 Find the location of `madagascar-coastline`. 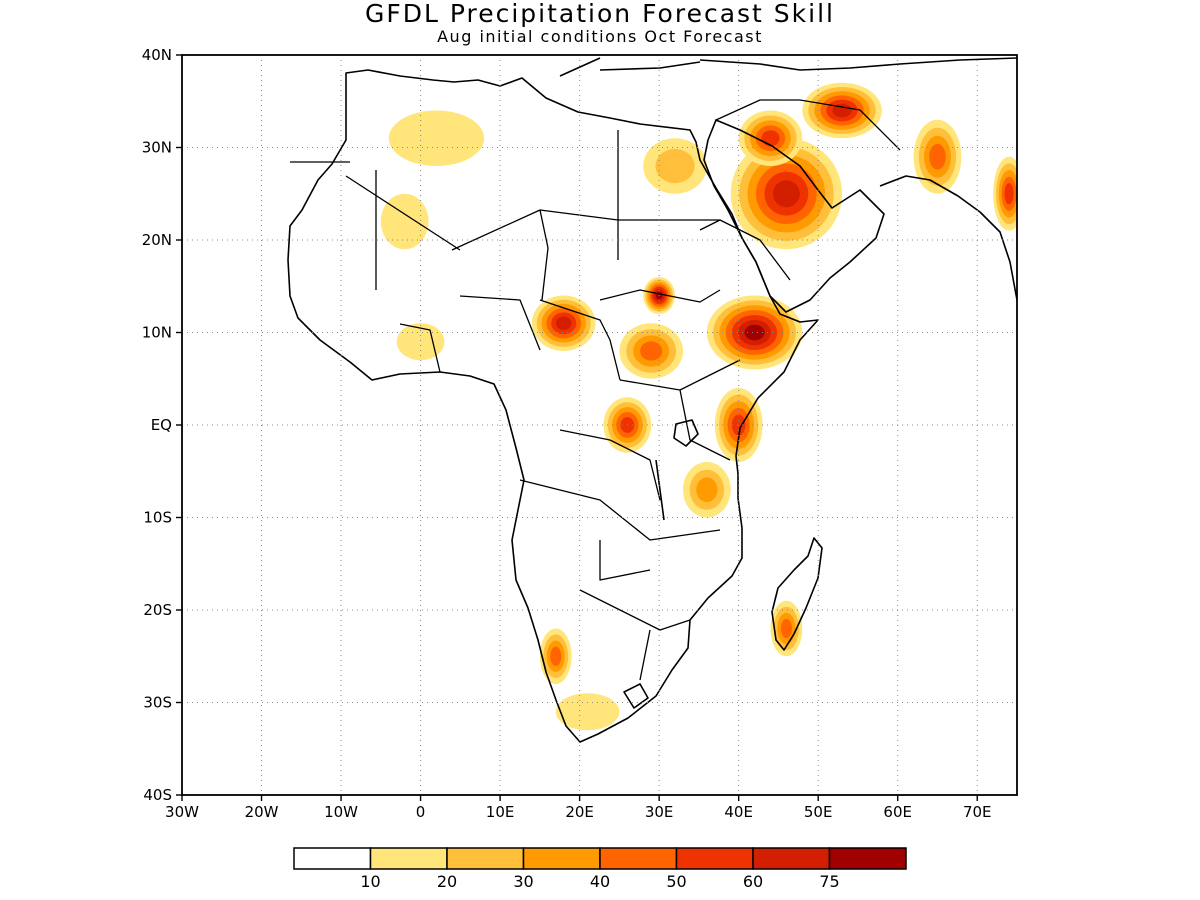

madagascar-coastline is located at coordinates (797, 594).